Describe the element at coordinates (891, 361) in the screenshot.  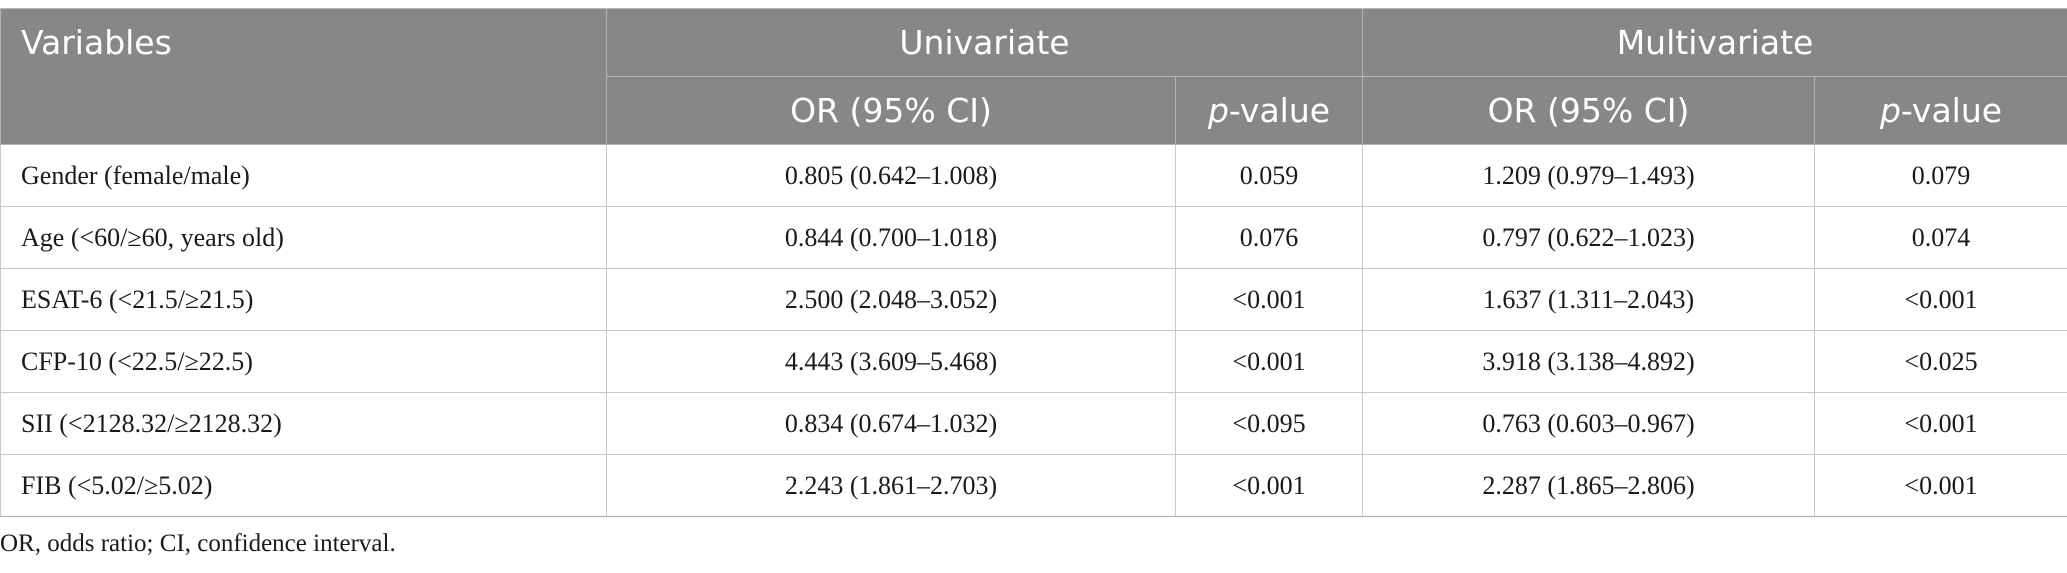
I see `cell-uni-or: 4.443 (3.609–5.468)` at that location.